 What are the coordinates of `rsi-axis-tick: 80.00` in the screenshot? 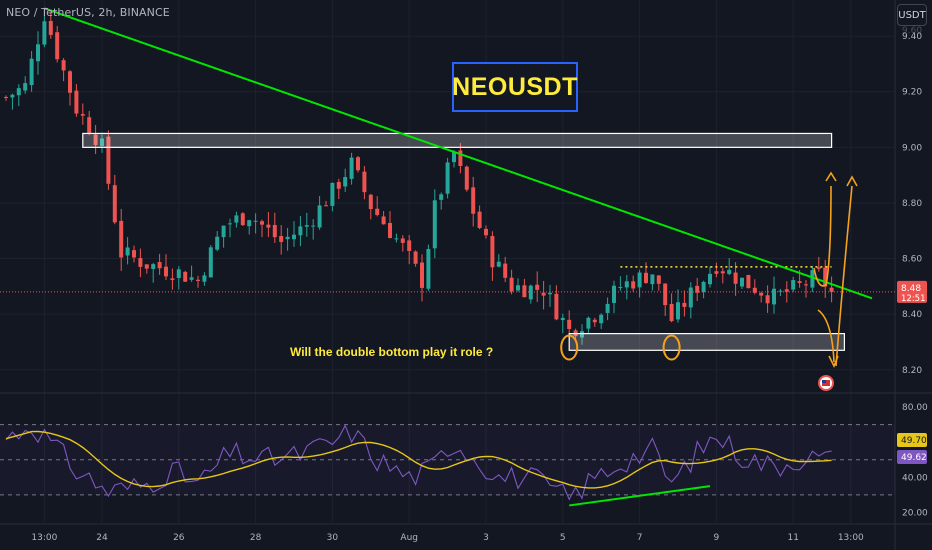 It's located at (915, 408).